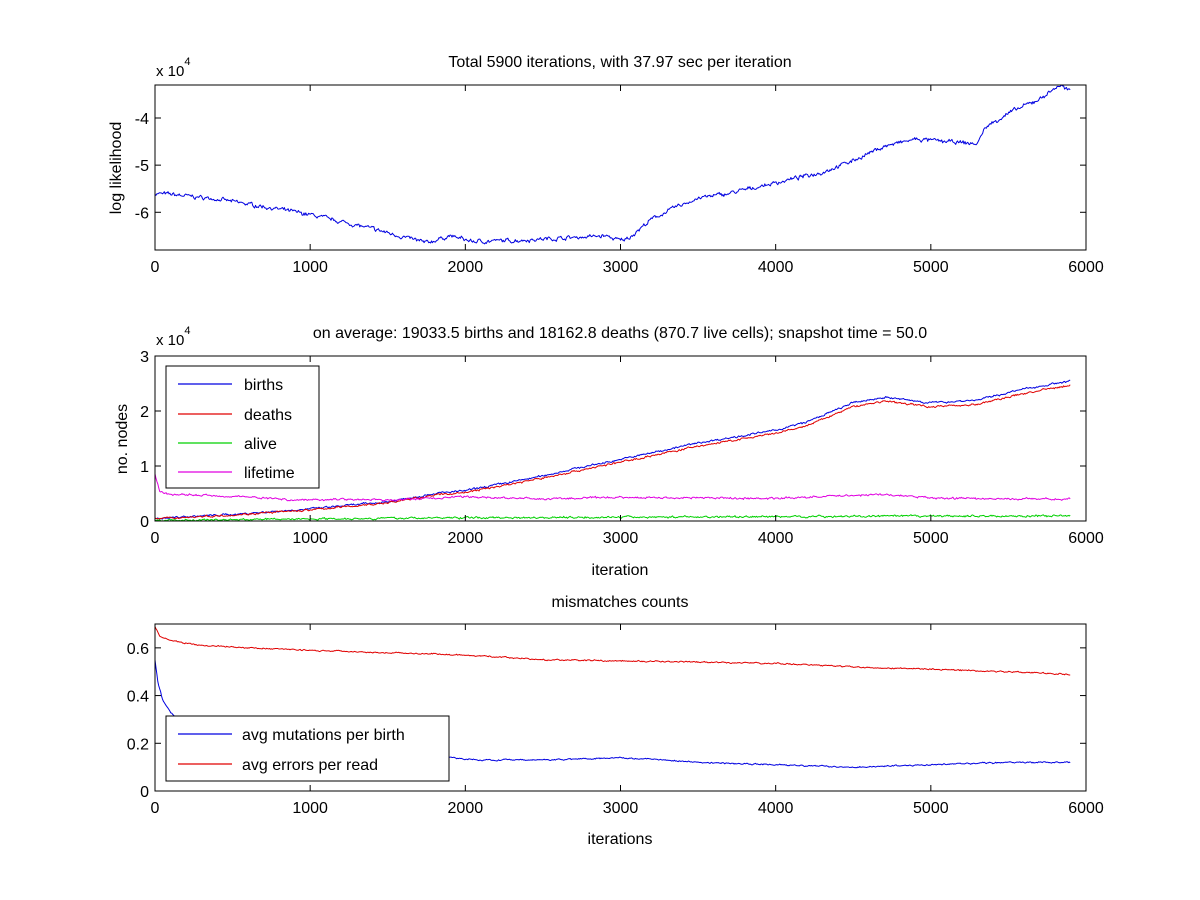 Image resolution: width=1200 pixels, height=900 pixels. What do you see at coordinates (122, 439) in the screenshot?
I see `y-axis-label: no. nodes` at bounding box center [122, 439].